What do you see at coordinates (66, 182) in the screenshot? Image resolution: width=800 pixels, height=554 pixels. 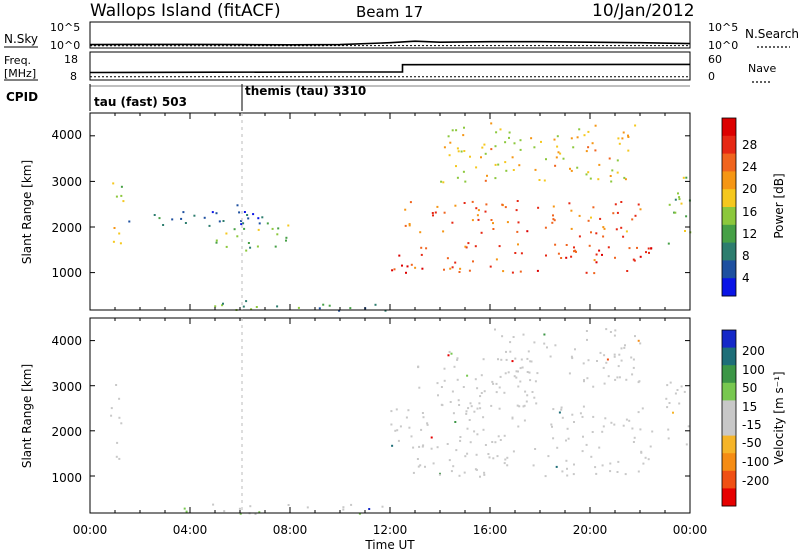 I see `power-ytick-3000: 3000` at bounding box center [66, 182].